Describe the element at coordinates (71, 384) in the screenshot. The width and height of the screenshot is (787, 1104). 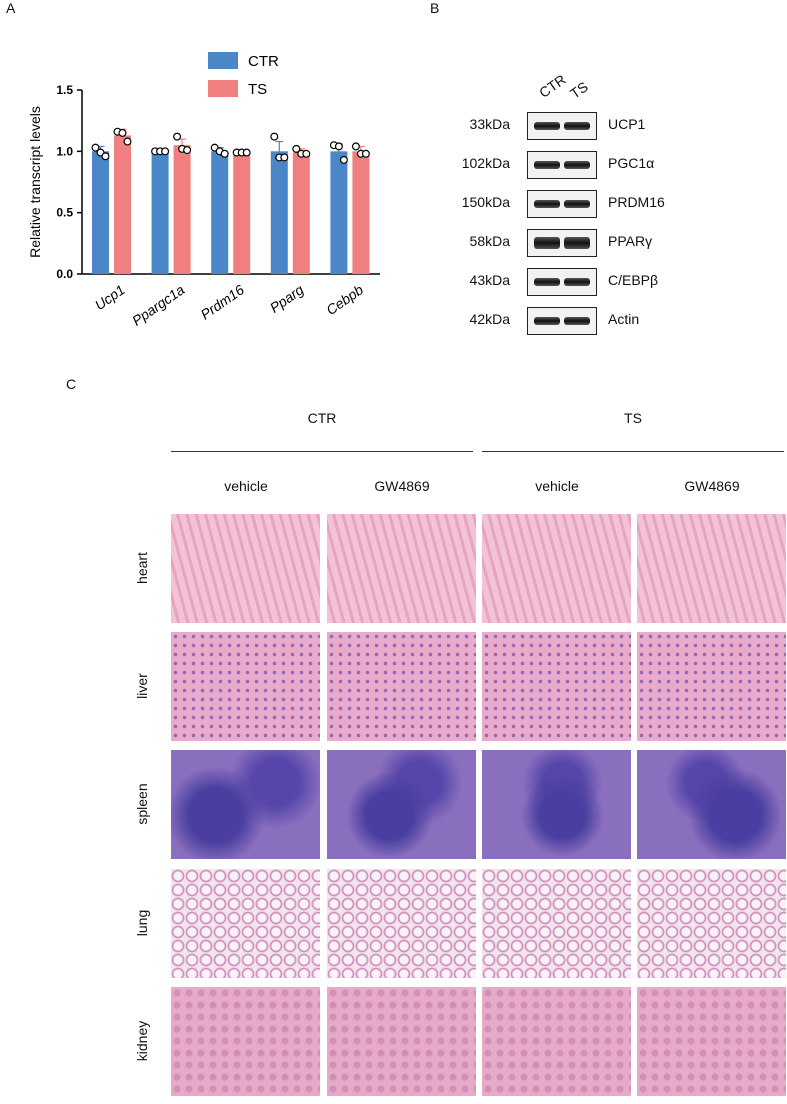
I see `panel-c-label: C` at that location.